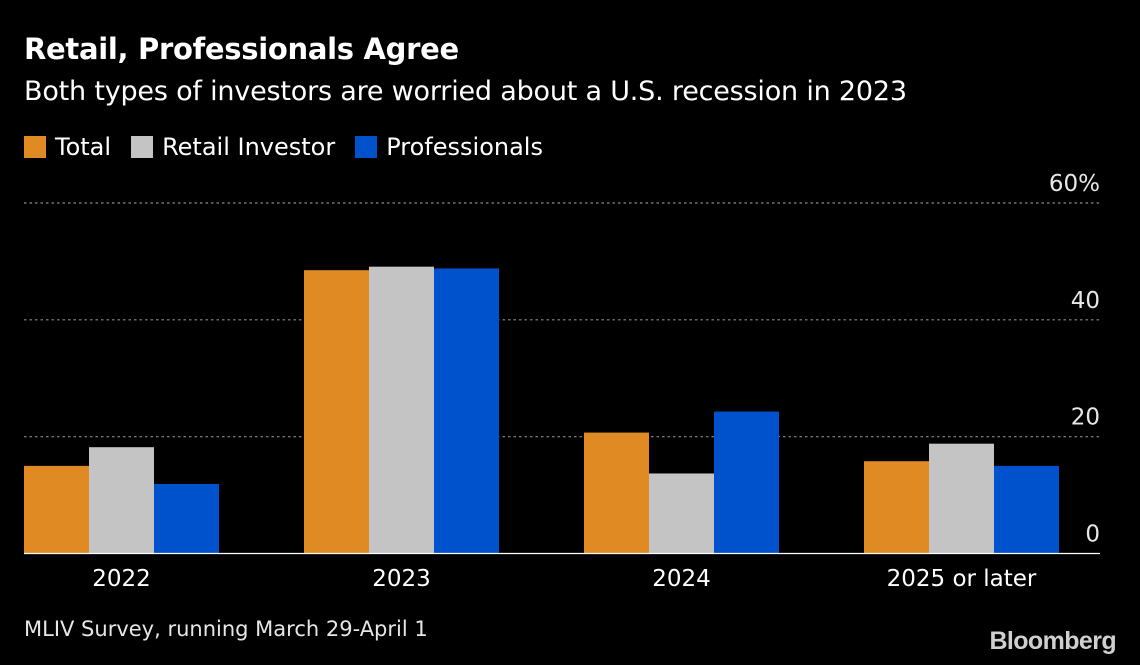  I want to click on y-tick-label-0: 0, so click(1092, 535).